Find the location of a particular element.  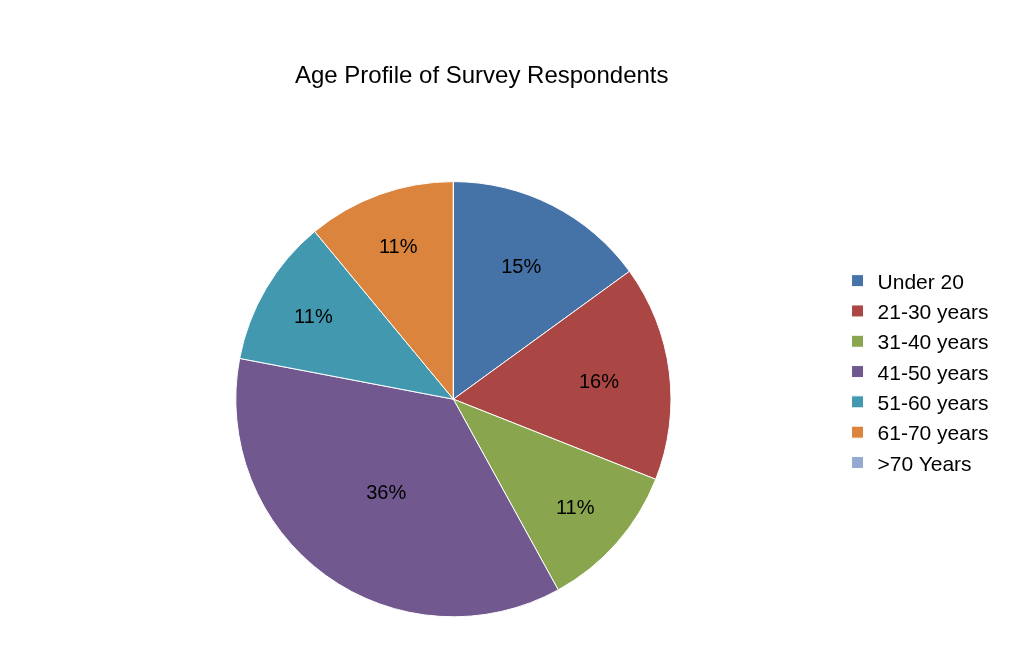

legend-label: 51-60 years is located at coordinates (933, 403).